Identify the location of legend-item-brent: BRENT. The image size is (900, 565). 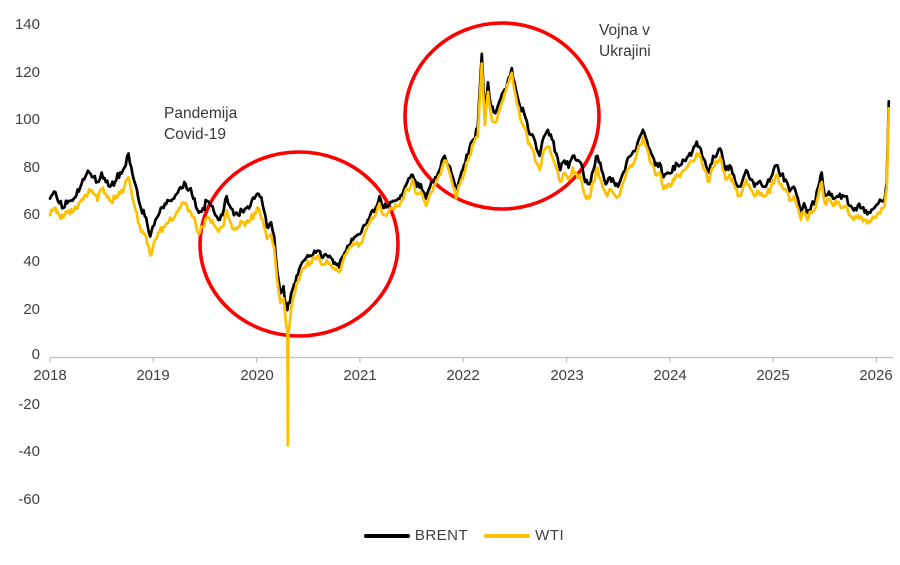
(416, 535).